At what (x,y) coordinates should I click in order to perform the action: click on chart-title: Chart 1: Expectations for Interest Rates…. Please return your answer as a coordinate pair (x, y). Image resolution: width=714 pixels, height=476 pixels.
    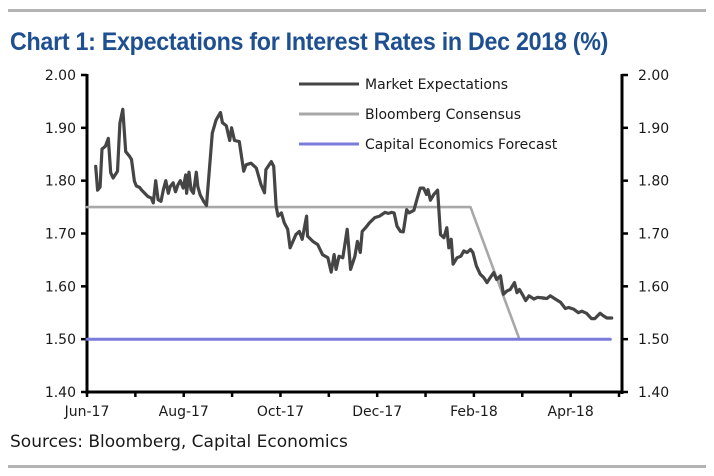
    Looking at the image, I should click on (309, 42).